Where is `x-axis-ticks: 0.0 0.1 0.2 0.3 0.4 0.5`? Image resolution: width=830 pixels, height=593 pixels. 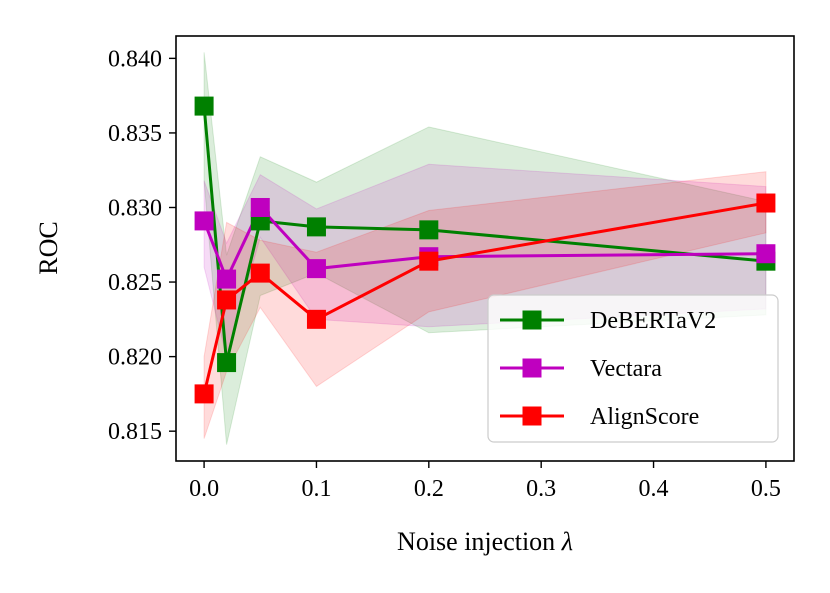 x-axis-ticks: 0.0 0.1 0.2 0.3 0.4 0.5 is located at coordinates (485, 481).